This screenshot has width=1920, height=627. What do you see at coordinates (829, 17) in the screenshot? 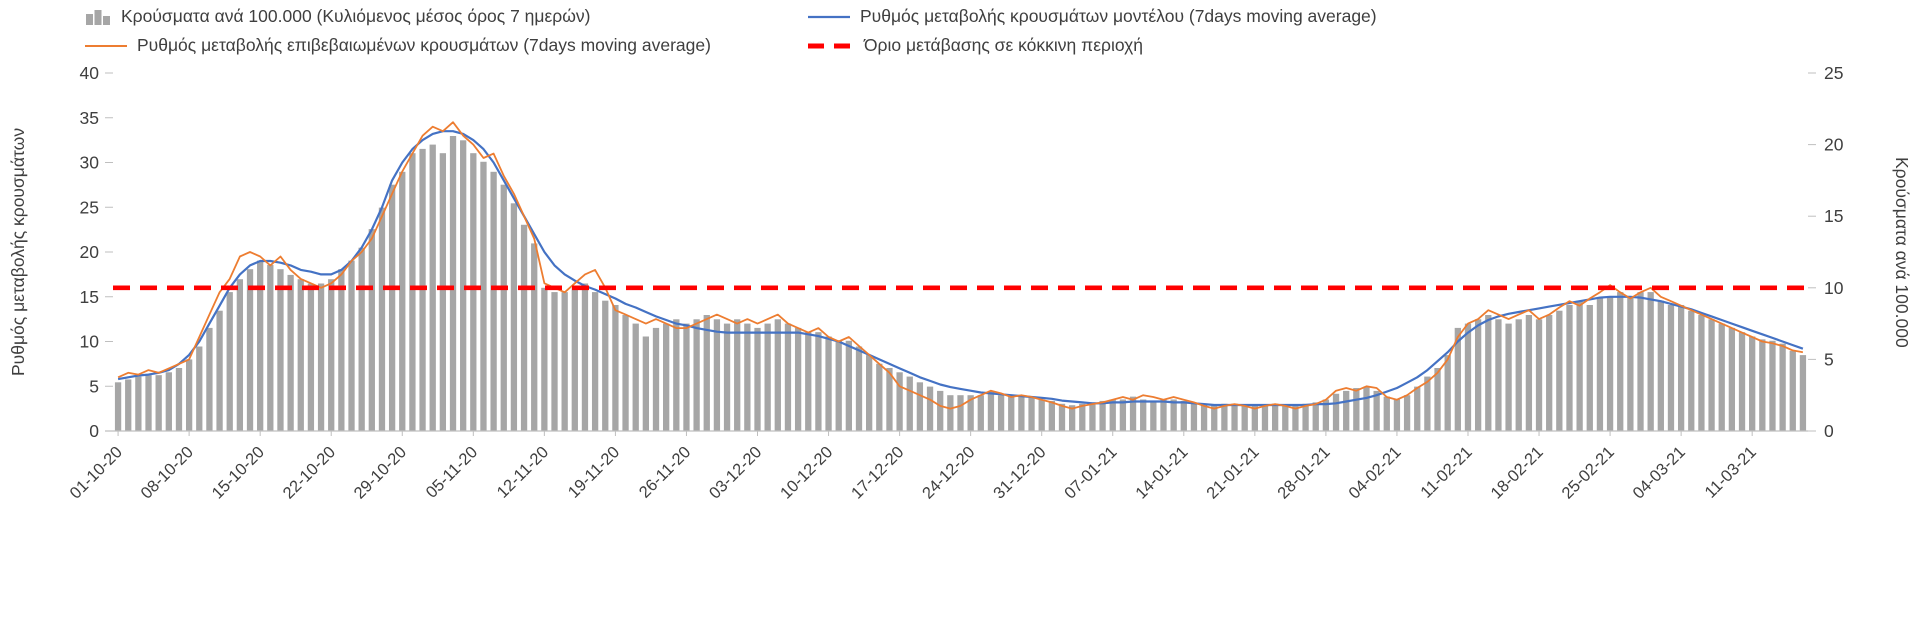
I see `model-line-swatch-icon` at bounding box center [829, 17].